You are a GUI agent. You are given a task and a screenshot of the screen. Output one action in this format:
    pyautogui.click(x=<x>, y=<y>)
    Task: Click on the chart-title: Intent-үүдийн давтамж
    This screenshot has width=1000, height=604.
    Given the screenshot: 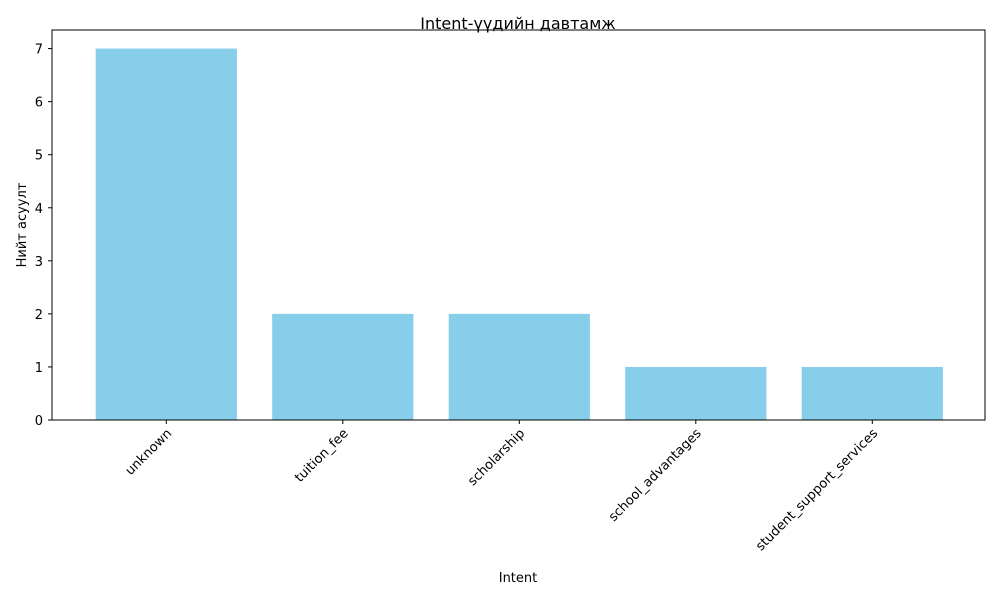 What is the action you would take?
    pyautogui.click(x=517, y=23)
    